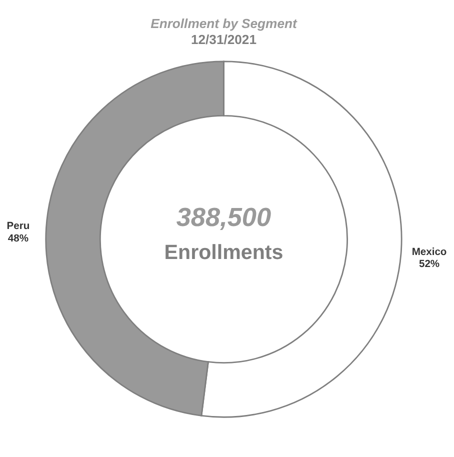 Image resolution: width=454 pixels, height=457 pixels. What do you see at coordinates (18, 226) in the screenshot?
I see `slice-label: Peru` at bounding box center [18, 226].